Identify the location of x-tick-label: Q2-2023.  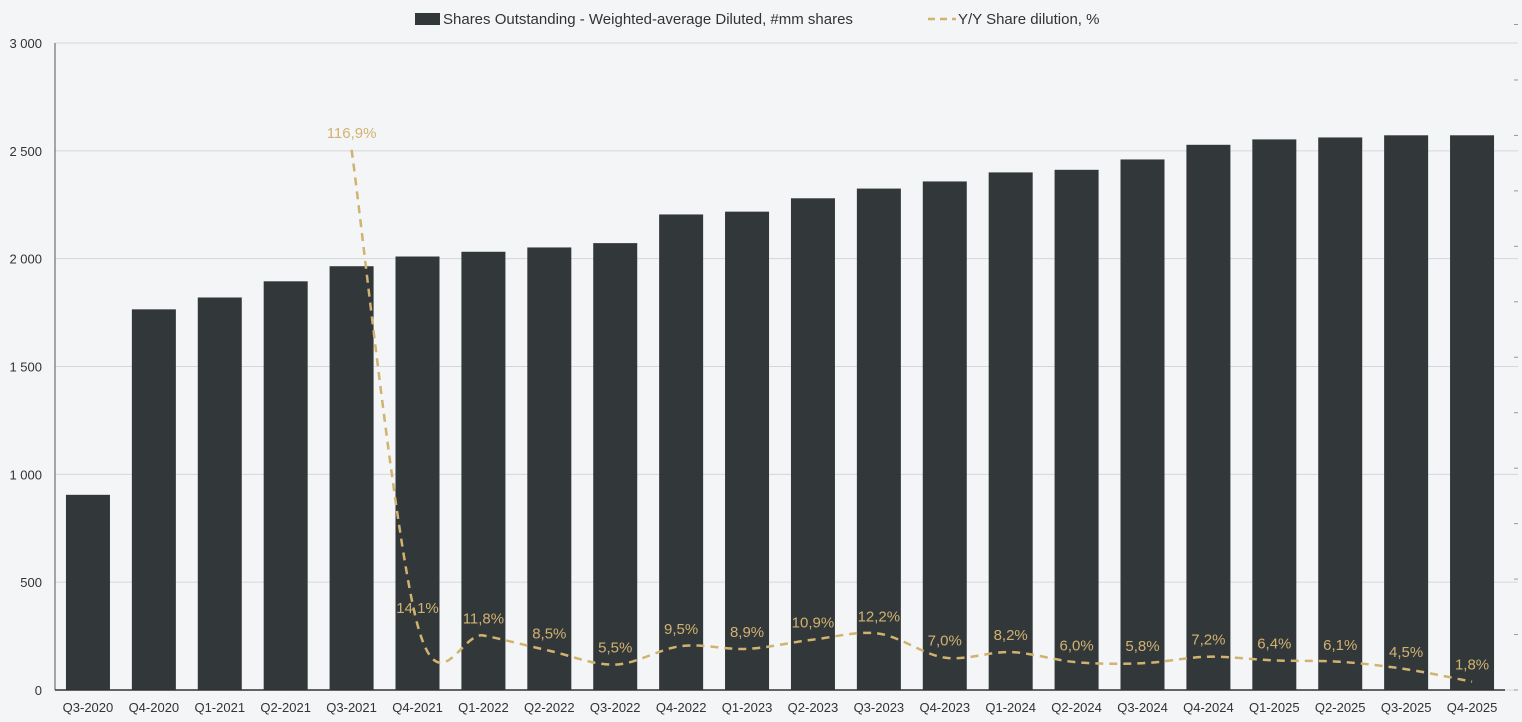
(813, 707).